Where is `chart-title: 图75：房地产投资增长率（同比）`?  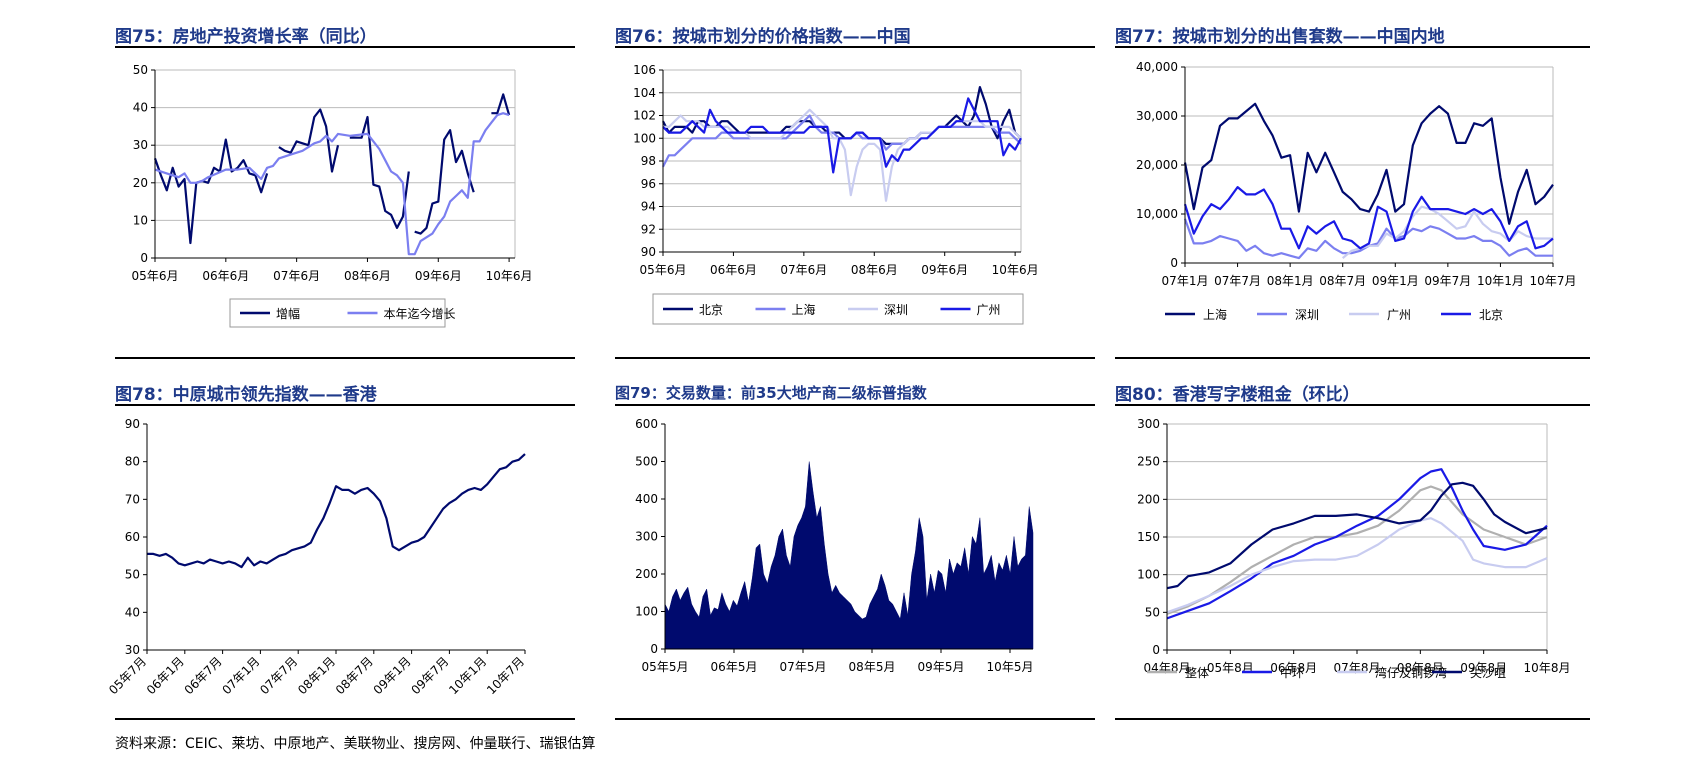
chart-title: 图75：房地产投资增长率（同比） is located at coordinates (246, 37).